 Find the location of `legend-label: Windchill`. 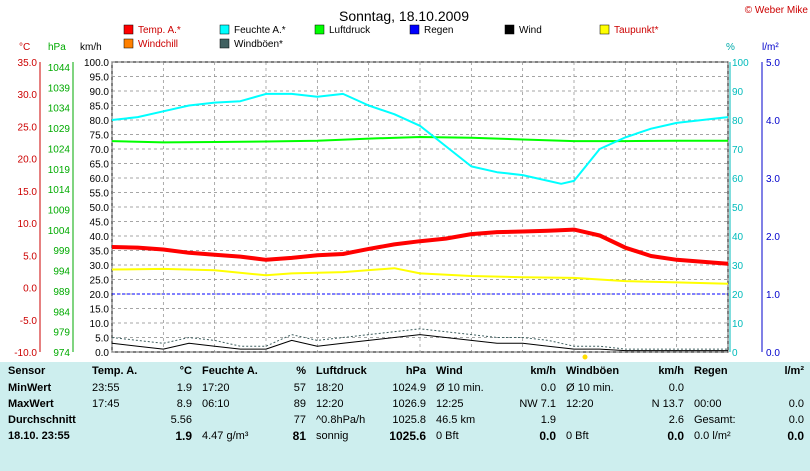

legend-label: Windchill is located at coordinates (158, 44).